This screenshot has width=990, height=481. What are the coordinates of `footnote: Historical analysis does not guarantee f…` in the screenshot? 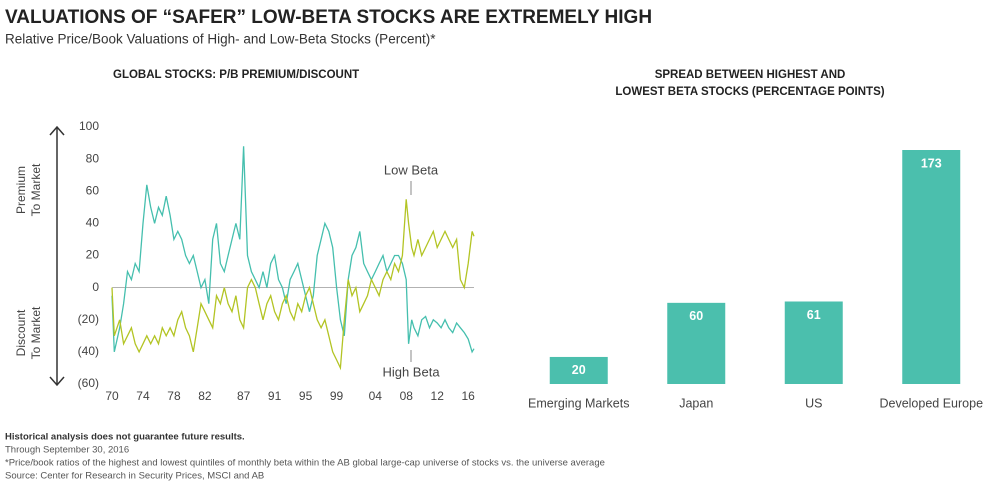 It's located at (125, 437).